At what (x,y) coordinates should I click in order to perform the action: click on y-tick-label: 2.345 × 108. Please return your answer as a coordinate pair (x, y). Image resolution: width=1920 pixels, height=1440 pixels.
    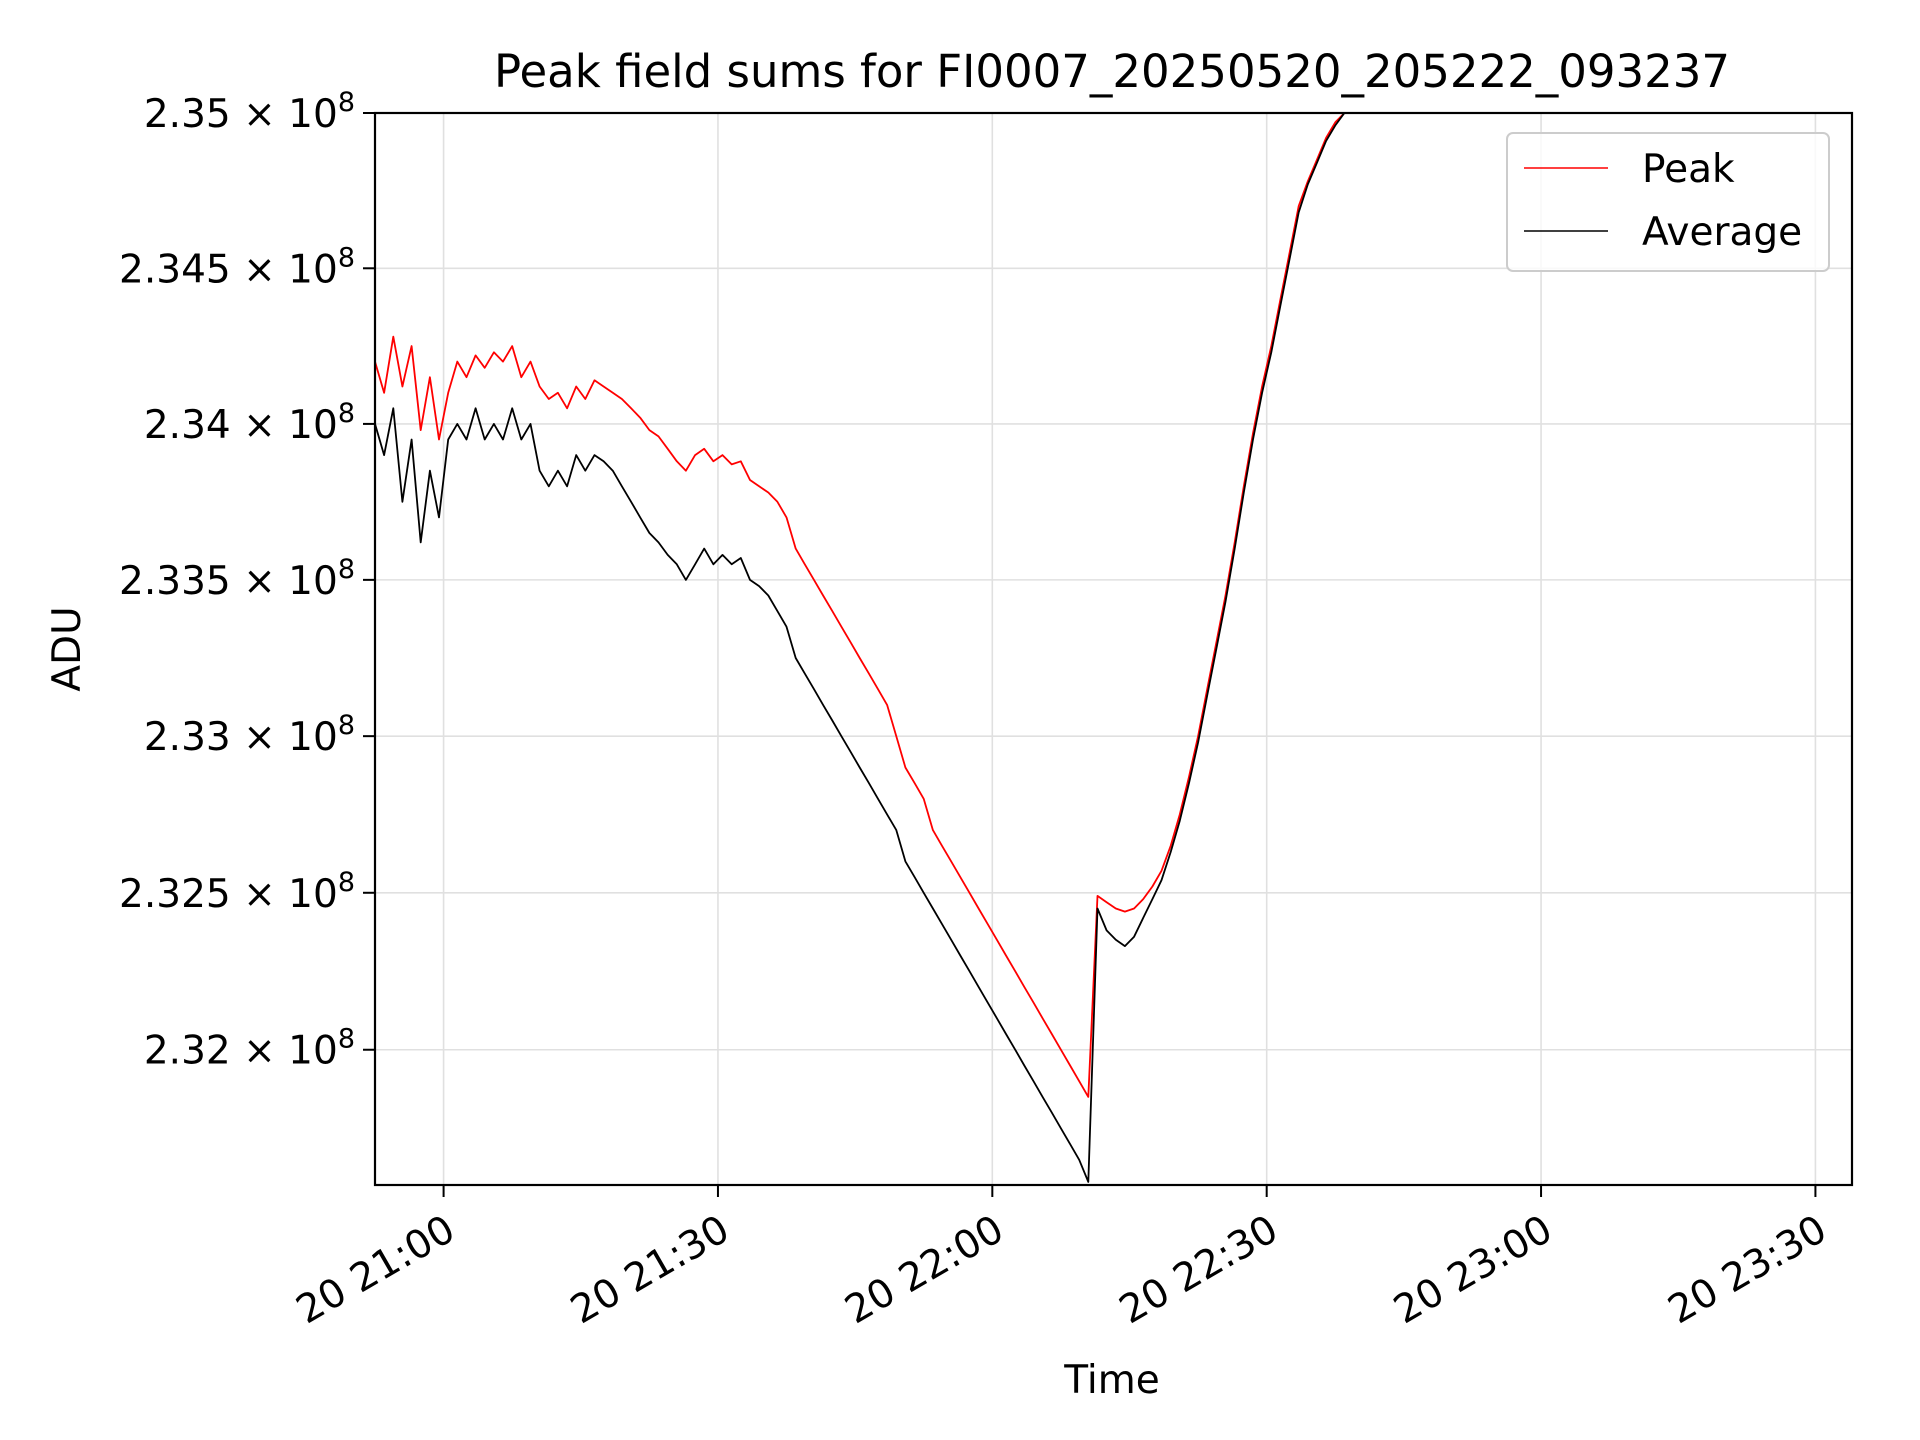
    Looking at the image, I should click on (237, 267).